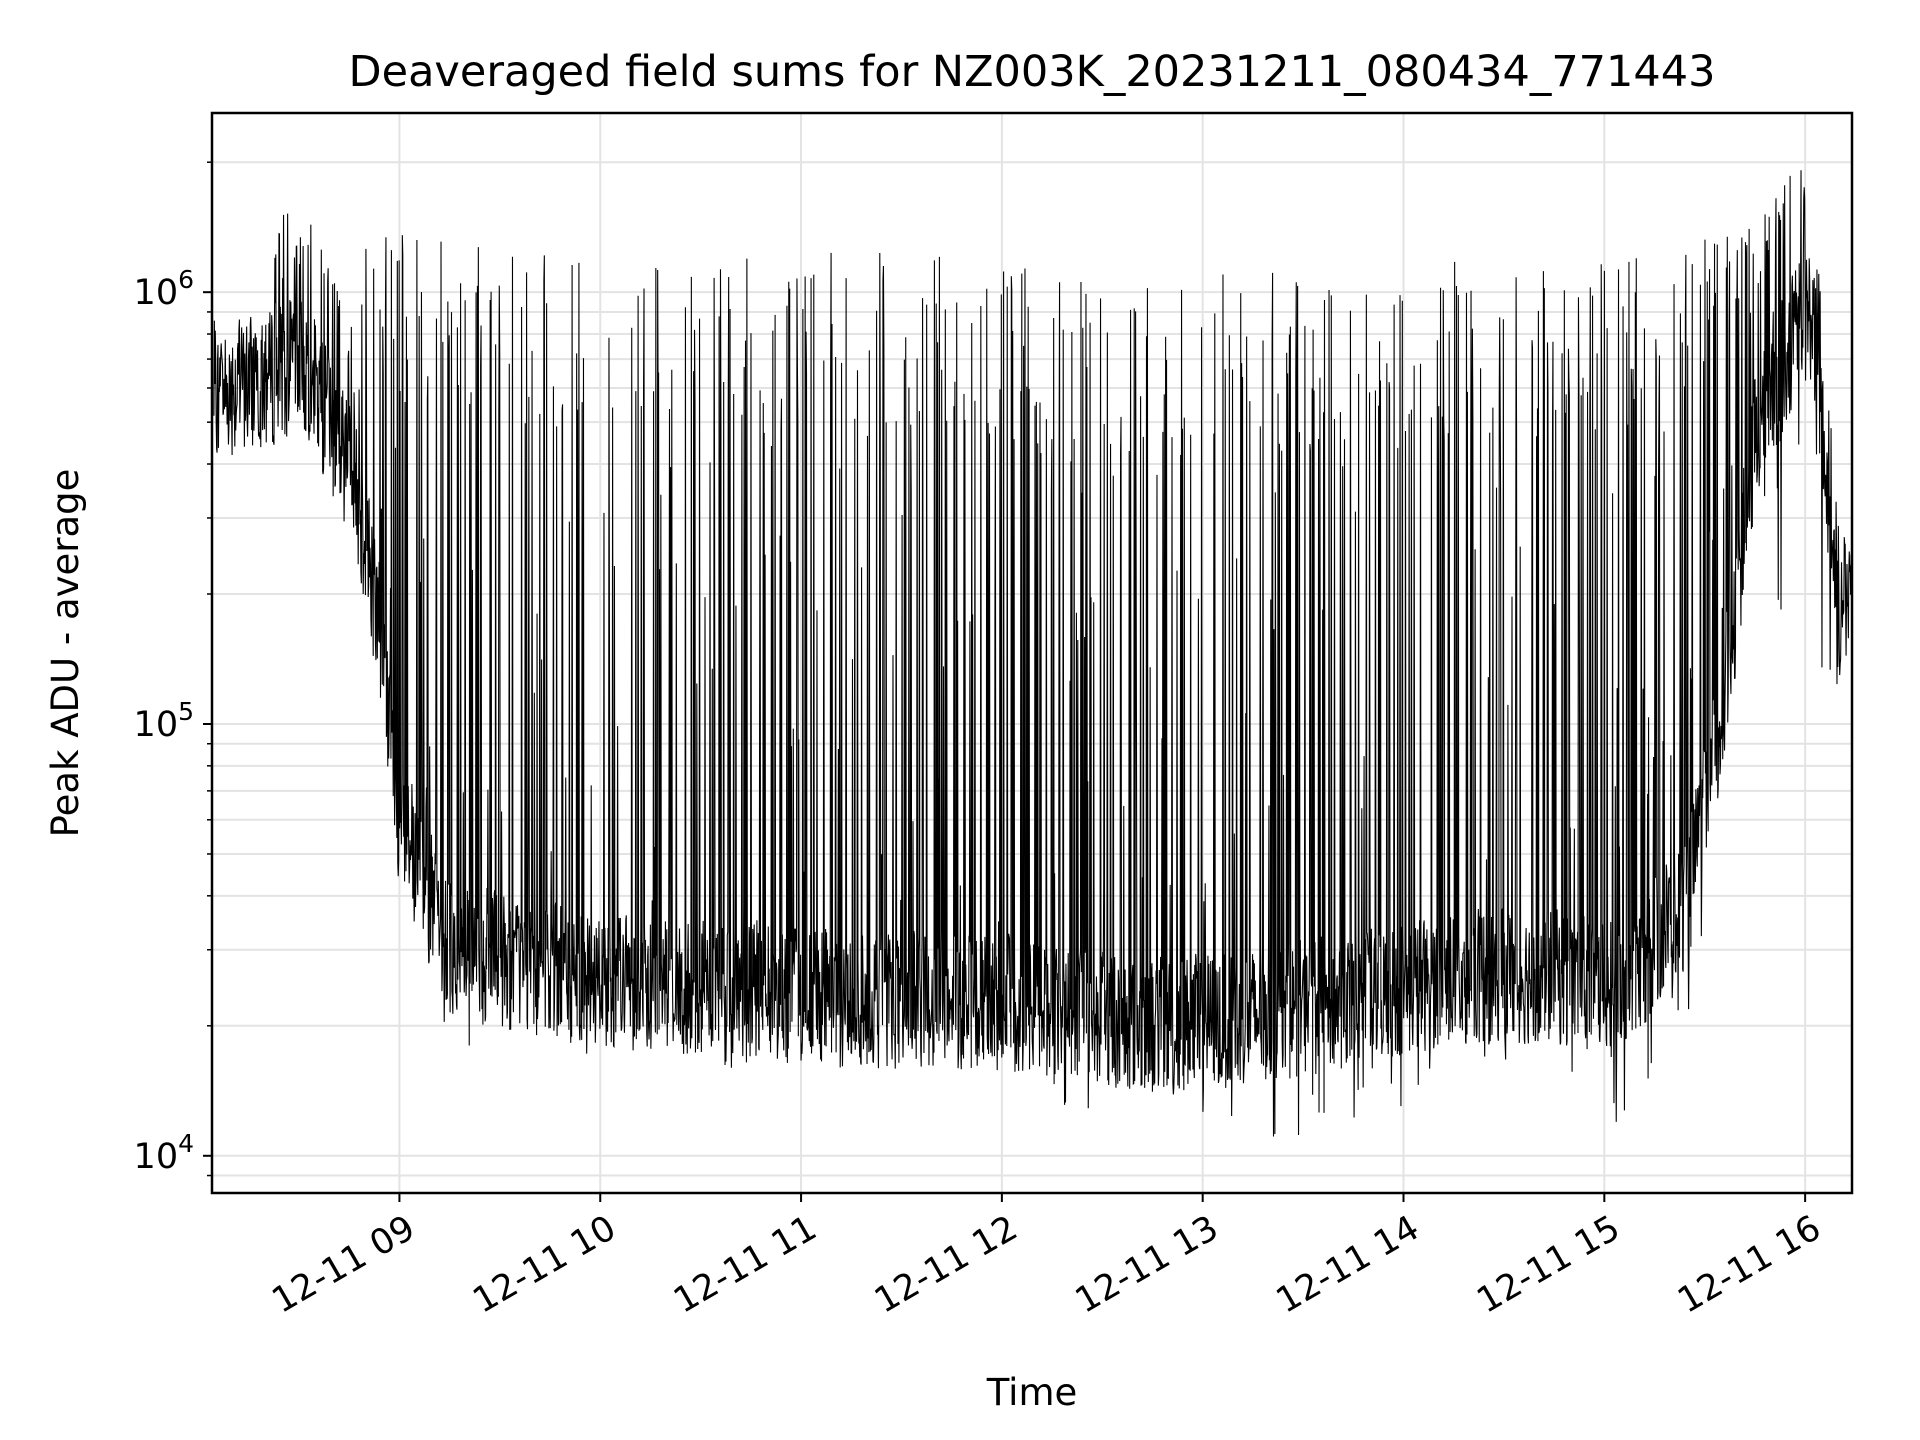  What do you see at coordinates (186, 279) in the screenshot?
I see `y-tick-exponent: 6` at bounding box center [186, 279].